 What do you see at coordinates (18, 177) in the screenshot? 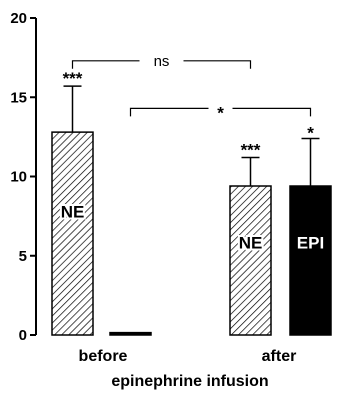
I see `y-tick-label: 10` at bounding box center [18, 177].